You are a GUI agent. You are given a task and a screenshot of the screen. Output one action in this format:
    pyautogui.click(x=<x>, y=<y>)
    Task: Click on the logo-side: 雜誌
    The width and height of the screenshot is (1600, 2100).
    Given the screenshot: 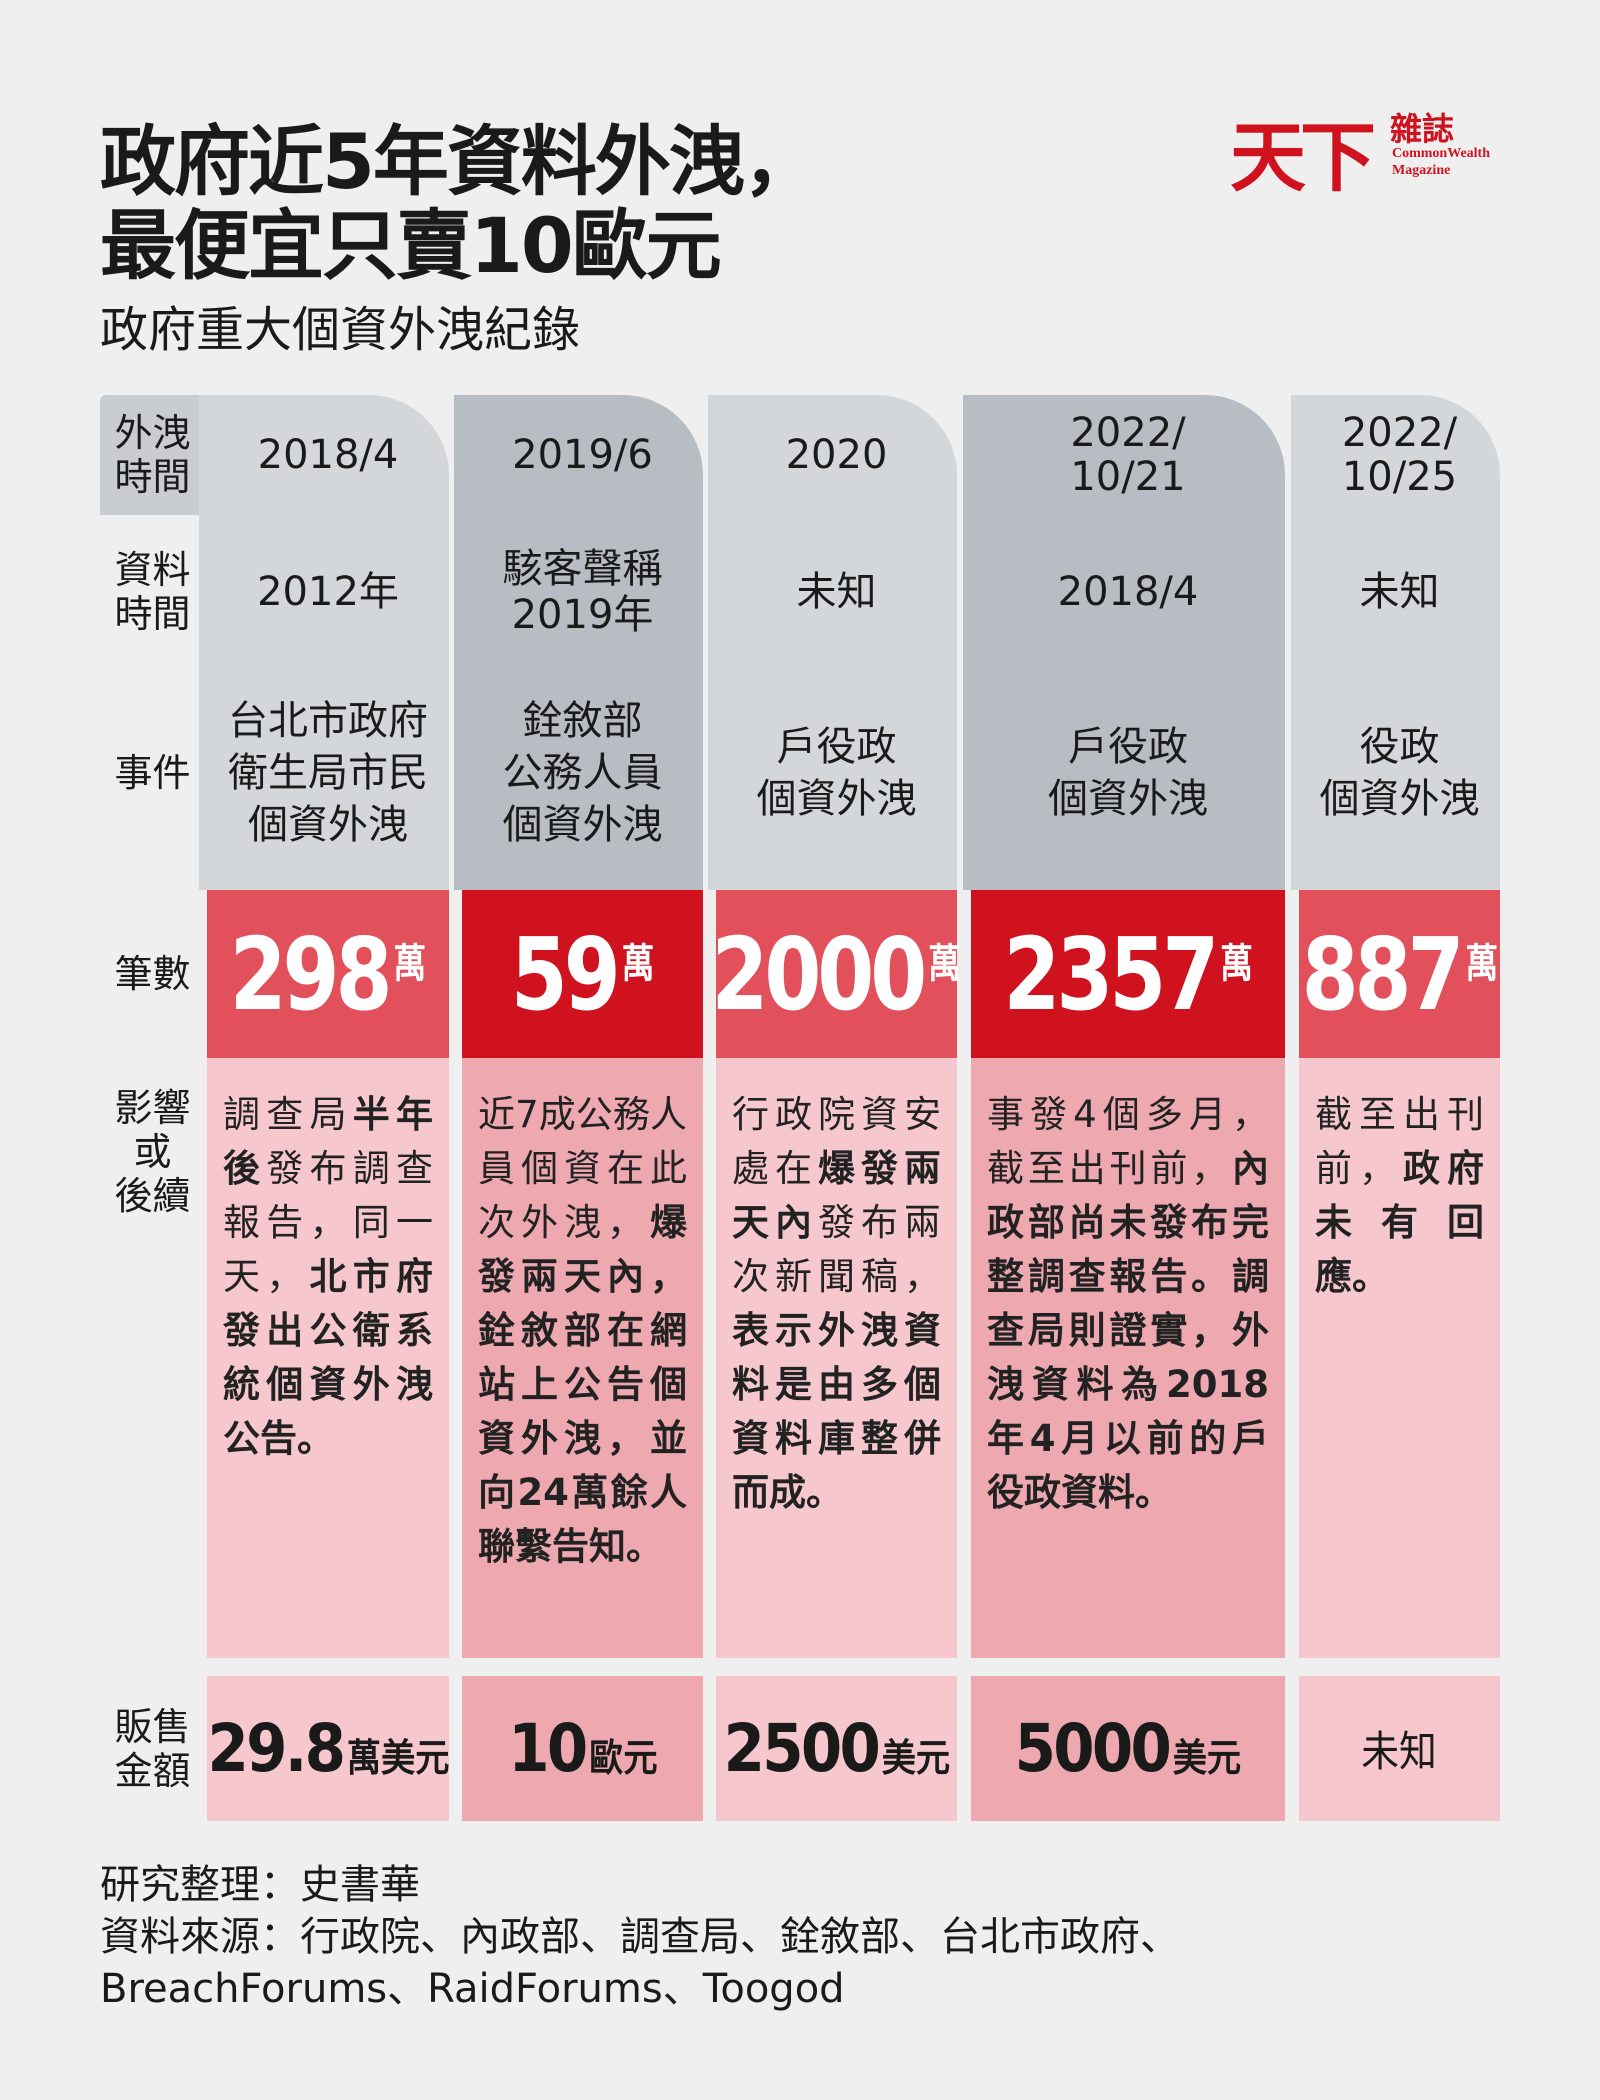 What is the action you would take?
    pyautogui.click(x=1422, y=129)
    